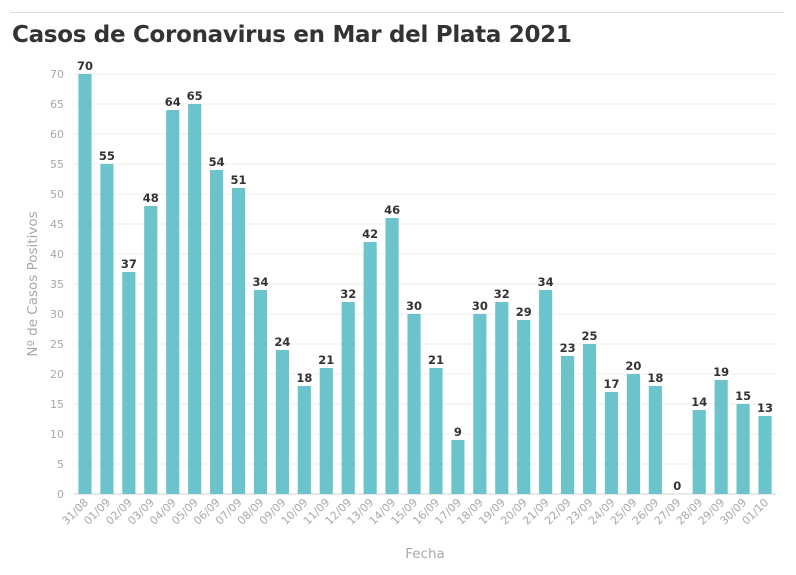 This screenshot has width=796, height=575. What do you see at coordinates (33, 283) in the screenshot?
I see `y-axis-title: Nº de Casos Positivos` at bounding box center [33, 283].